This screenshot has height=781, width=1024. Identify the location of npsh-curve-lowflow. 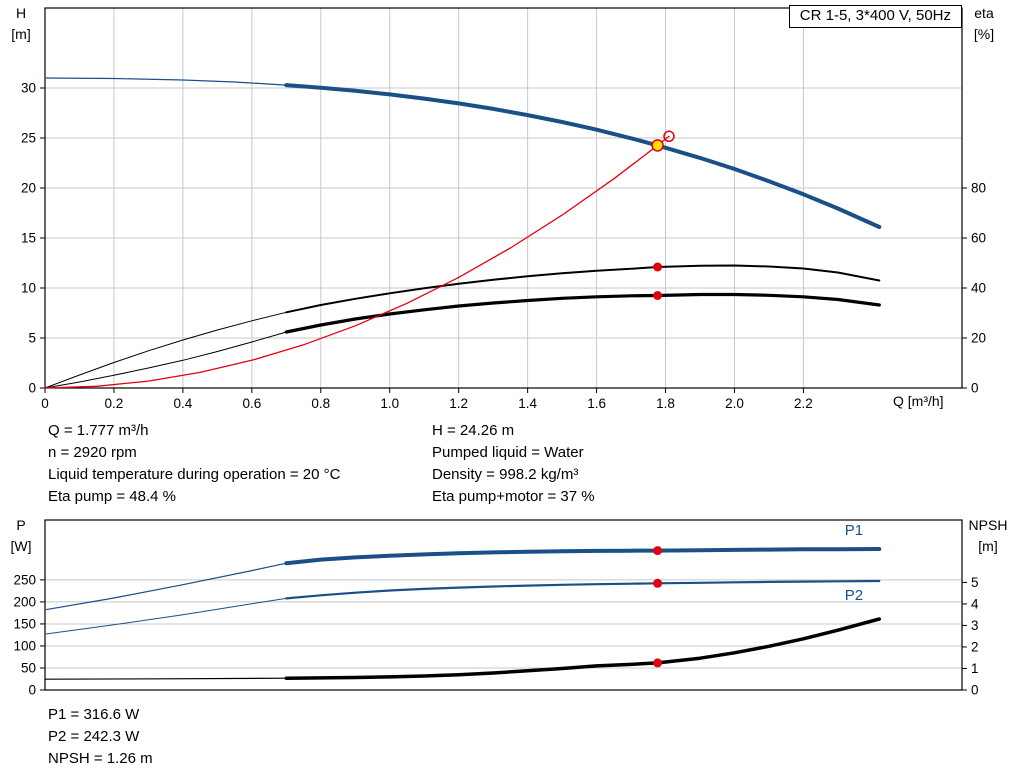
(165, 678).